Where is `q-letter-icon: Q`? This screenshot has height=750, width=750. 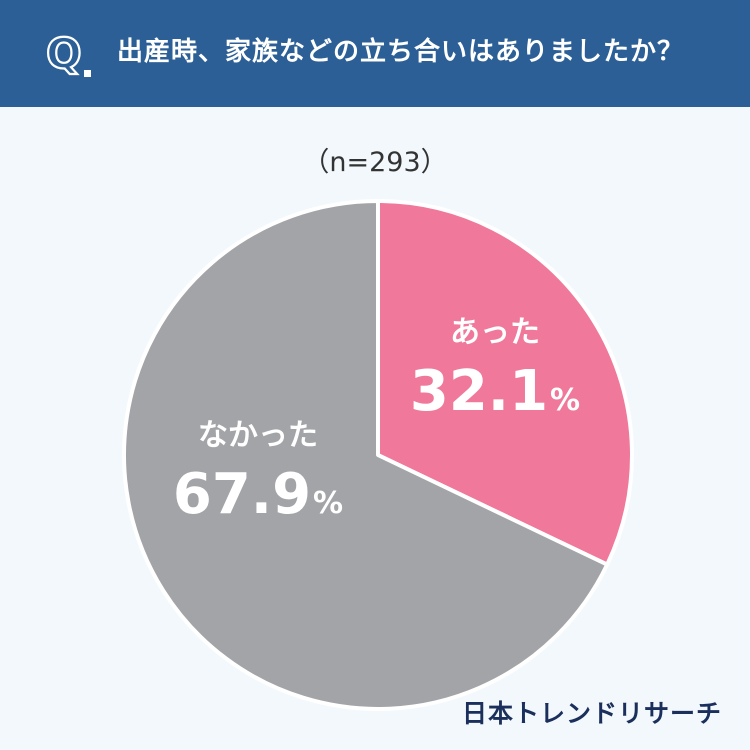
q-letter-icon: Q is located at coordinates (68, 53).